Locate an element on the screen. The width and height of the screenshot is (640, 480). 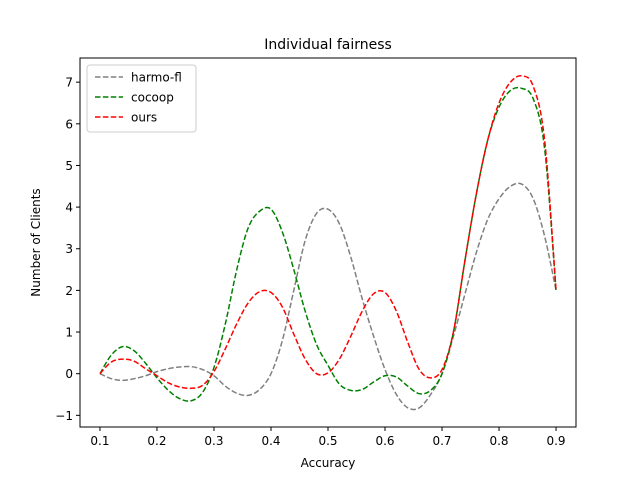
y-tick-label: 6 is located at coordinates (69, 124).